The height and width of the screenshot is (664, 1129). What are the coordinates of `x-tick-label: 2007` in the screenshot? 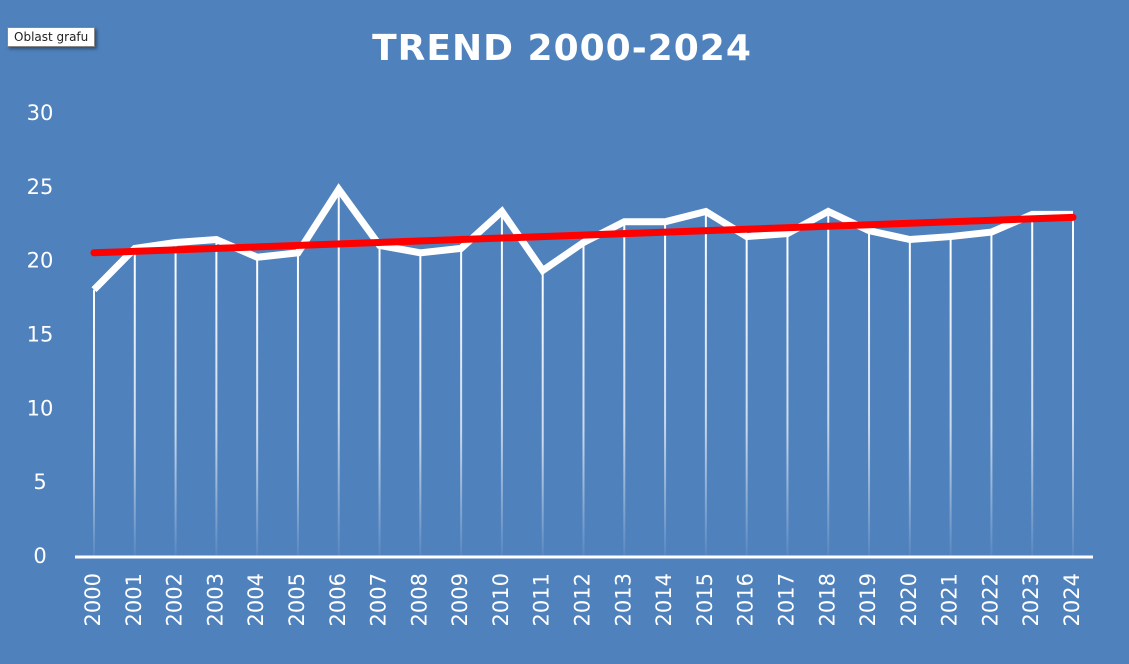 It's located at (379, 599).